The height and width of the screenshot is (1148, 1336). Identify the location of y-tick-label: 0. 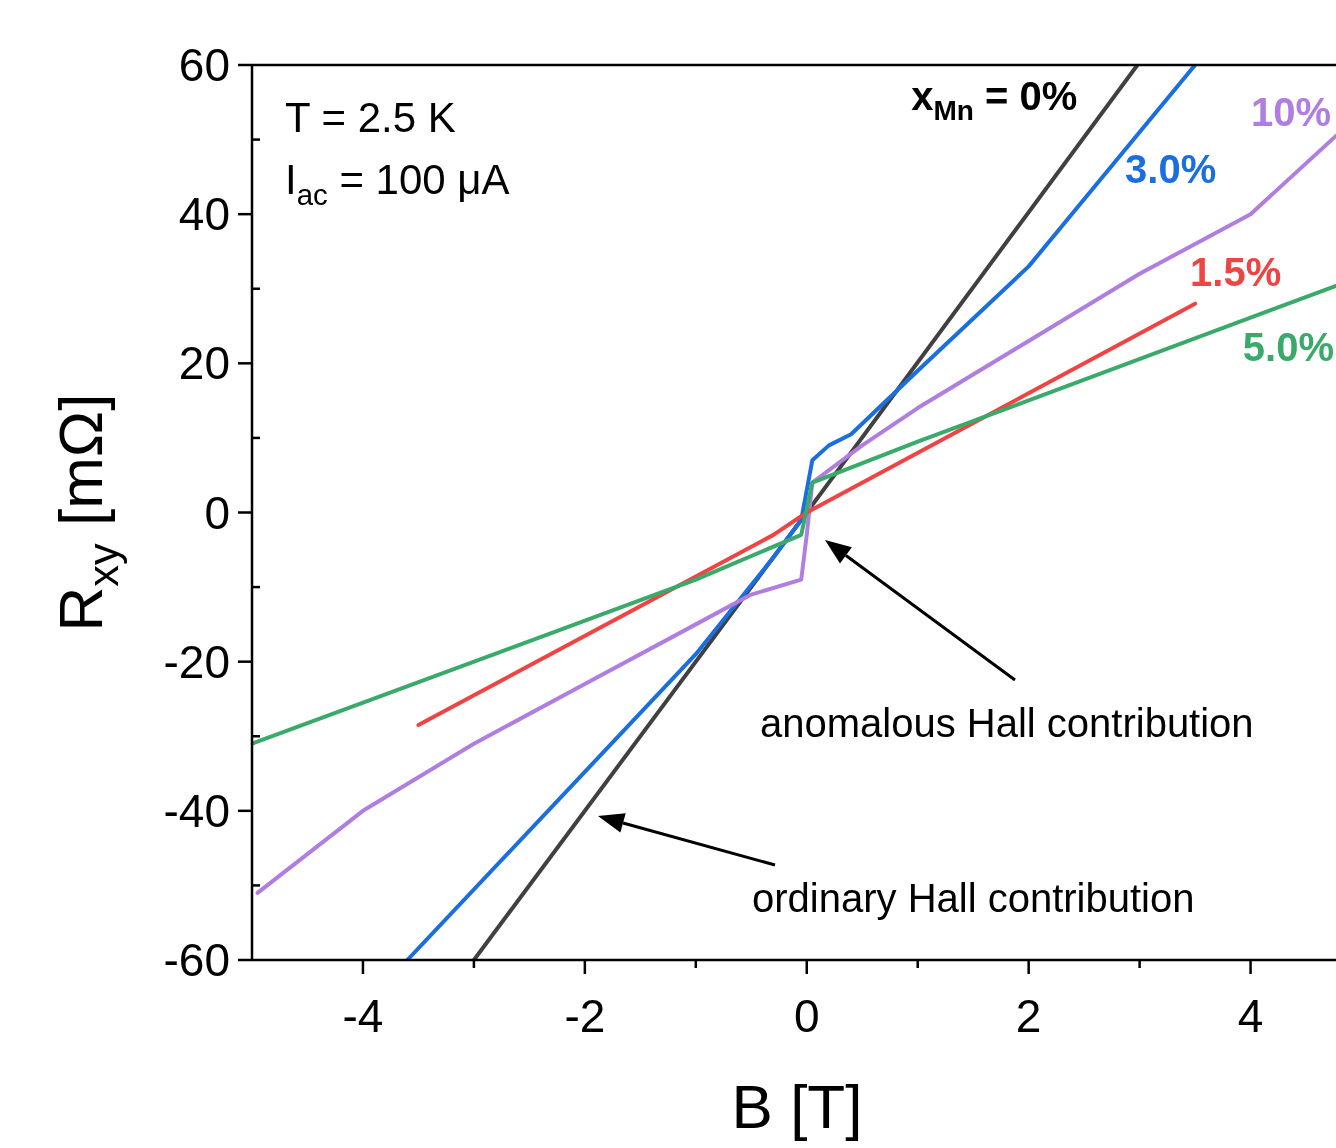
(217, 512).